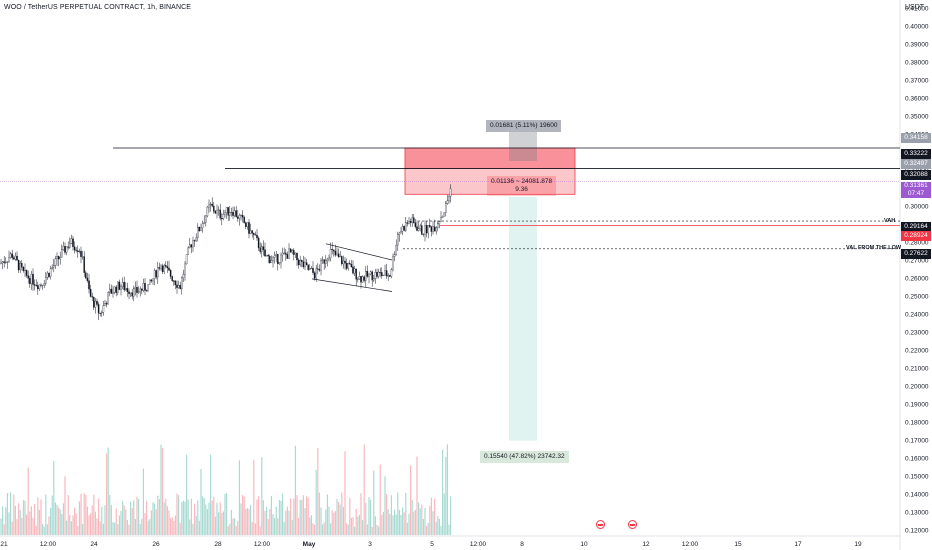  Describe the element at coordinates (916, 154) in the screenshot. I see `price-label-upper-line: 0.33222` at that location.